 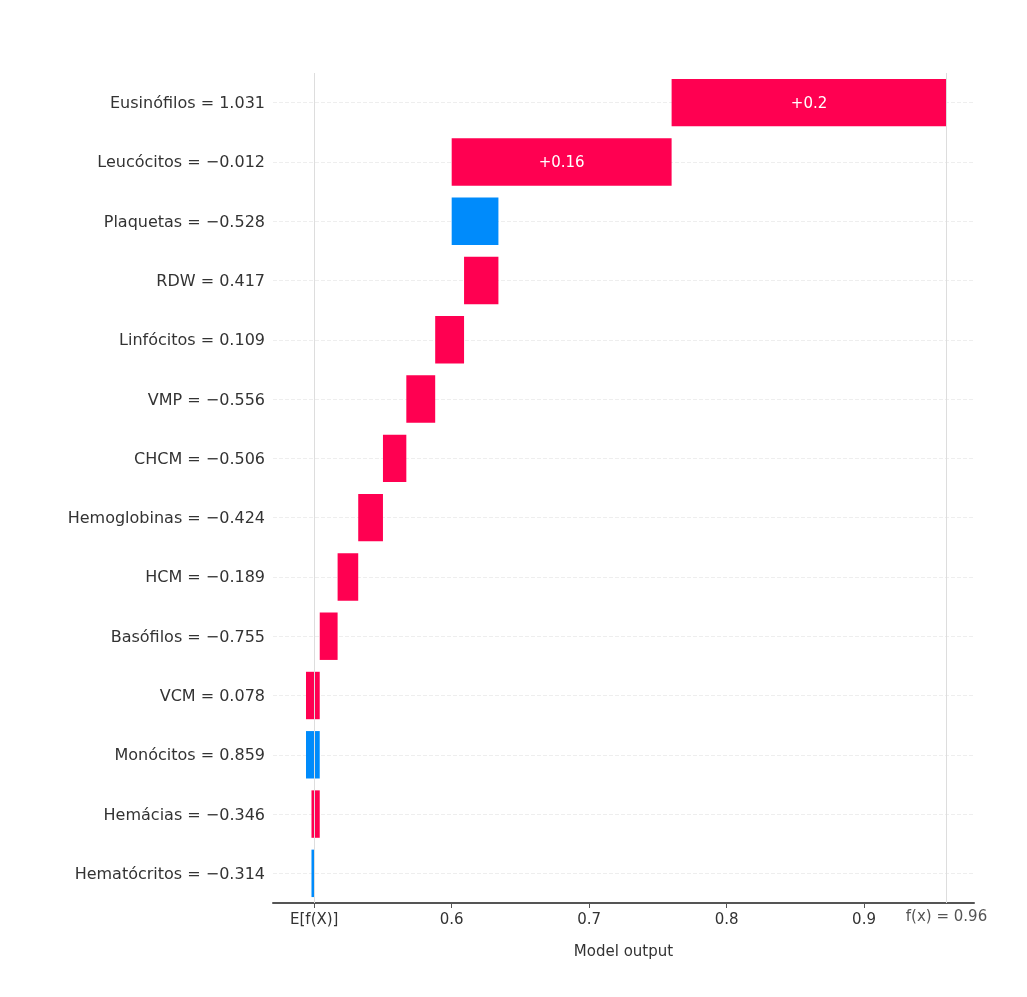 I want to click on x-tick-label: 0.6, so click(x=451, y=918).